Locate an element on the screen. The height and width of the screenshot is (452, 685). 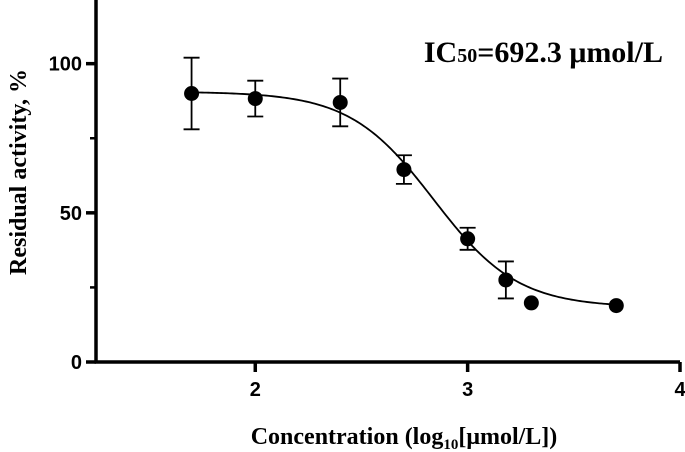
x-tick-label: 3 is located at coordinates (467, 390).